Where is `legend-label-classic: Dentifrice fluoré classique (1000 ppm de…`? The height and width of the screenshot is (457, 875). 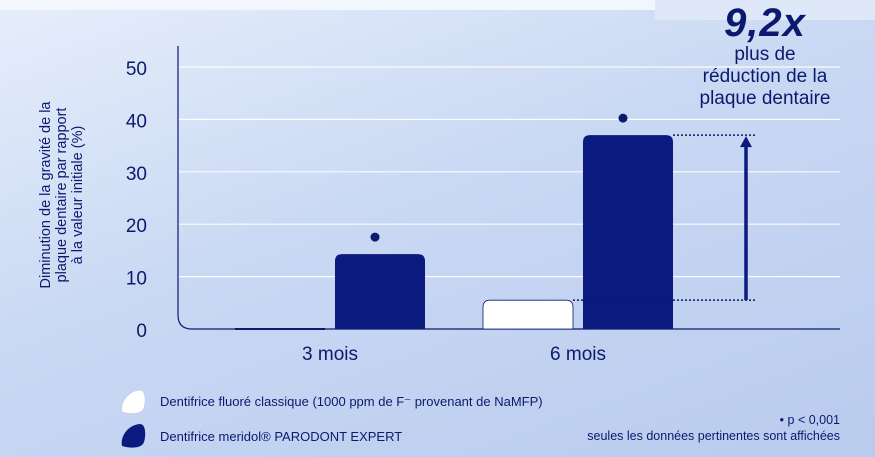 legend-label-classic: Dentifrice fluoré classique (1000 ppm de… is located at coordinates (351, 401).